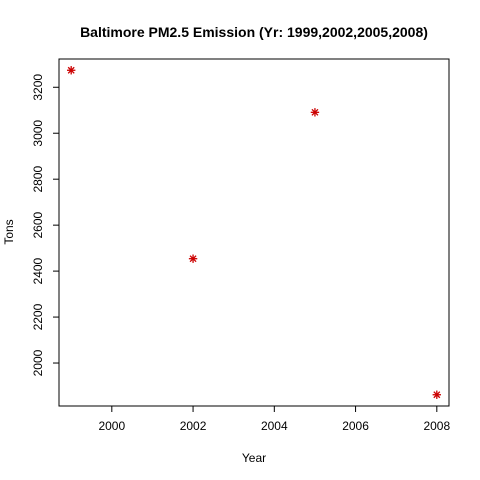 The height and width of the screenshot is (480, 480). I want to click on y-tick-label-2800: 2800, so click(38, 179).